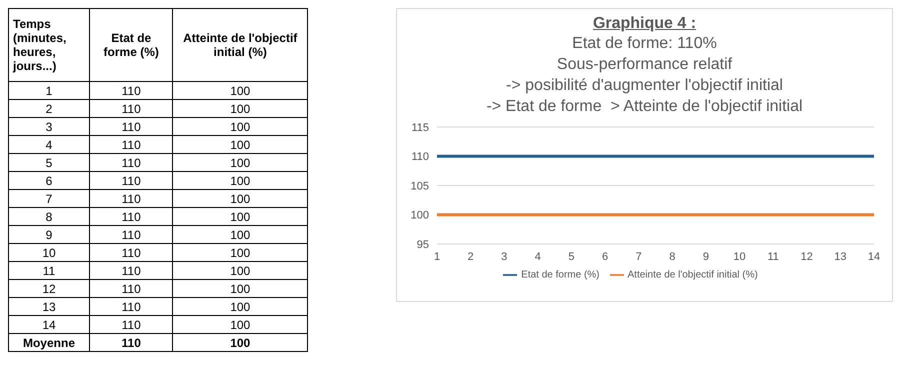 The width and height of the screenshot is (904, 385). I want to click on x-tick-label: 9, so click(705, 256).